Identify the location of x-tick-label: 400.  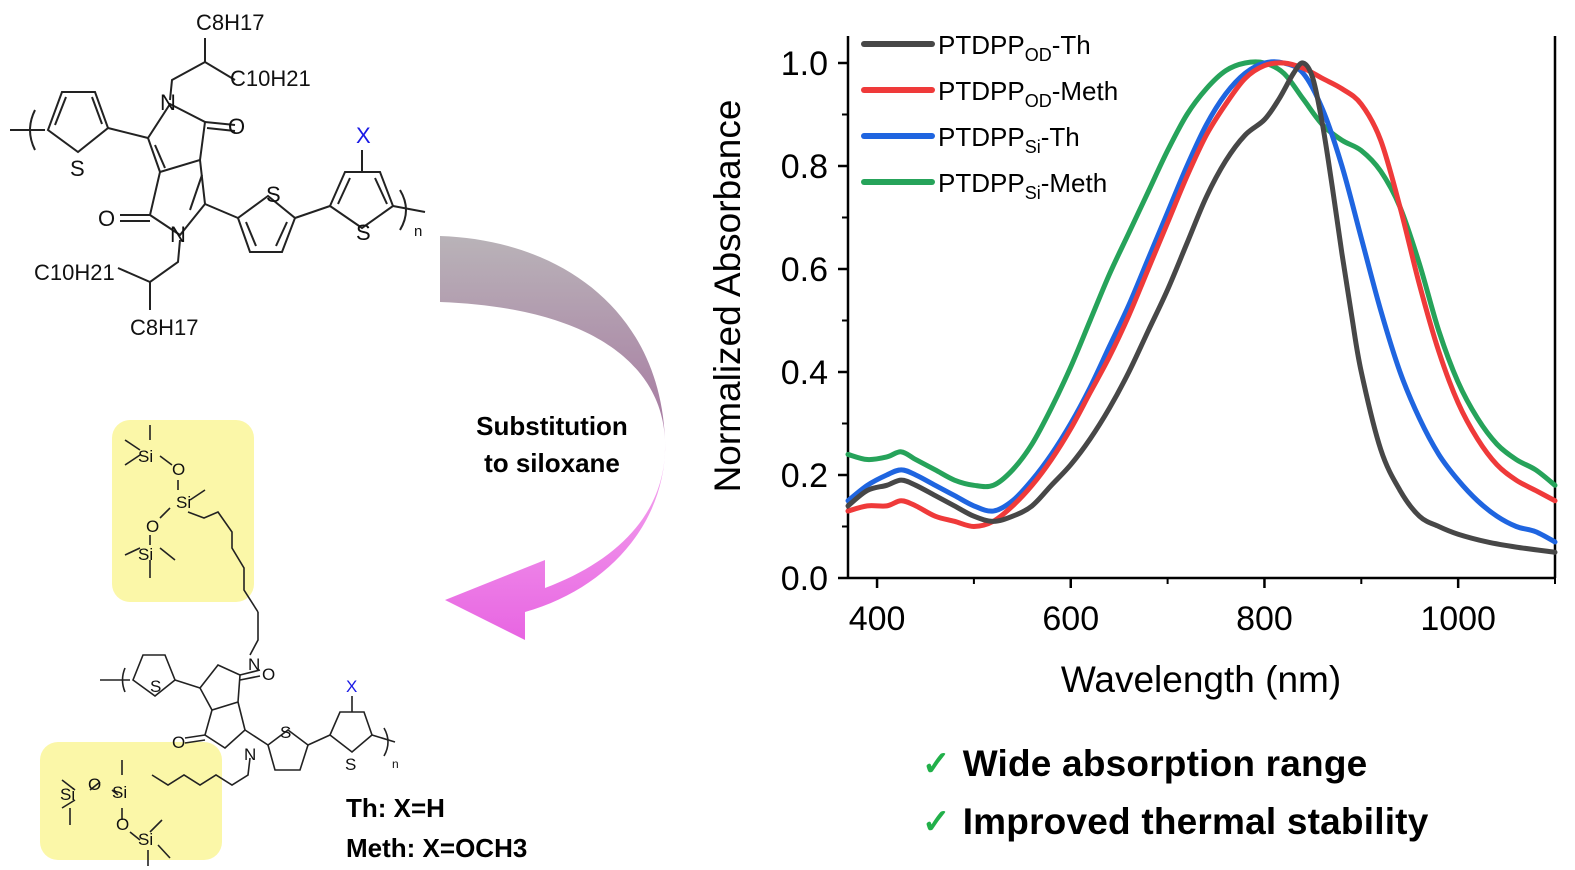
(877, 619).